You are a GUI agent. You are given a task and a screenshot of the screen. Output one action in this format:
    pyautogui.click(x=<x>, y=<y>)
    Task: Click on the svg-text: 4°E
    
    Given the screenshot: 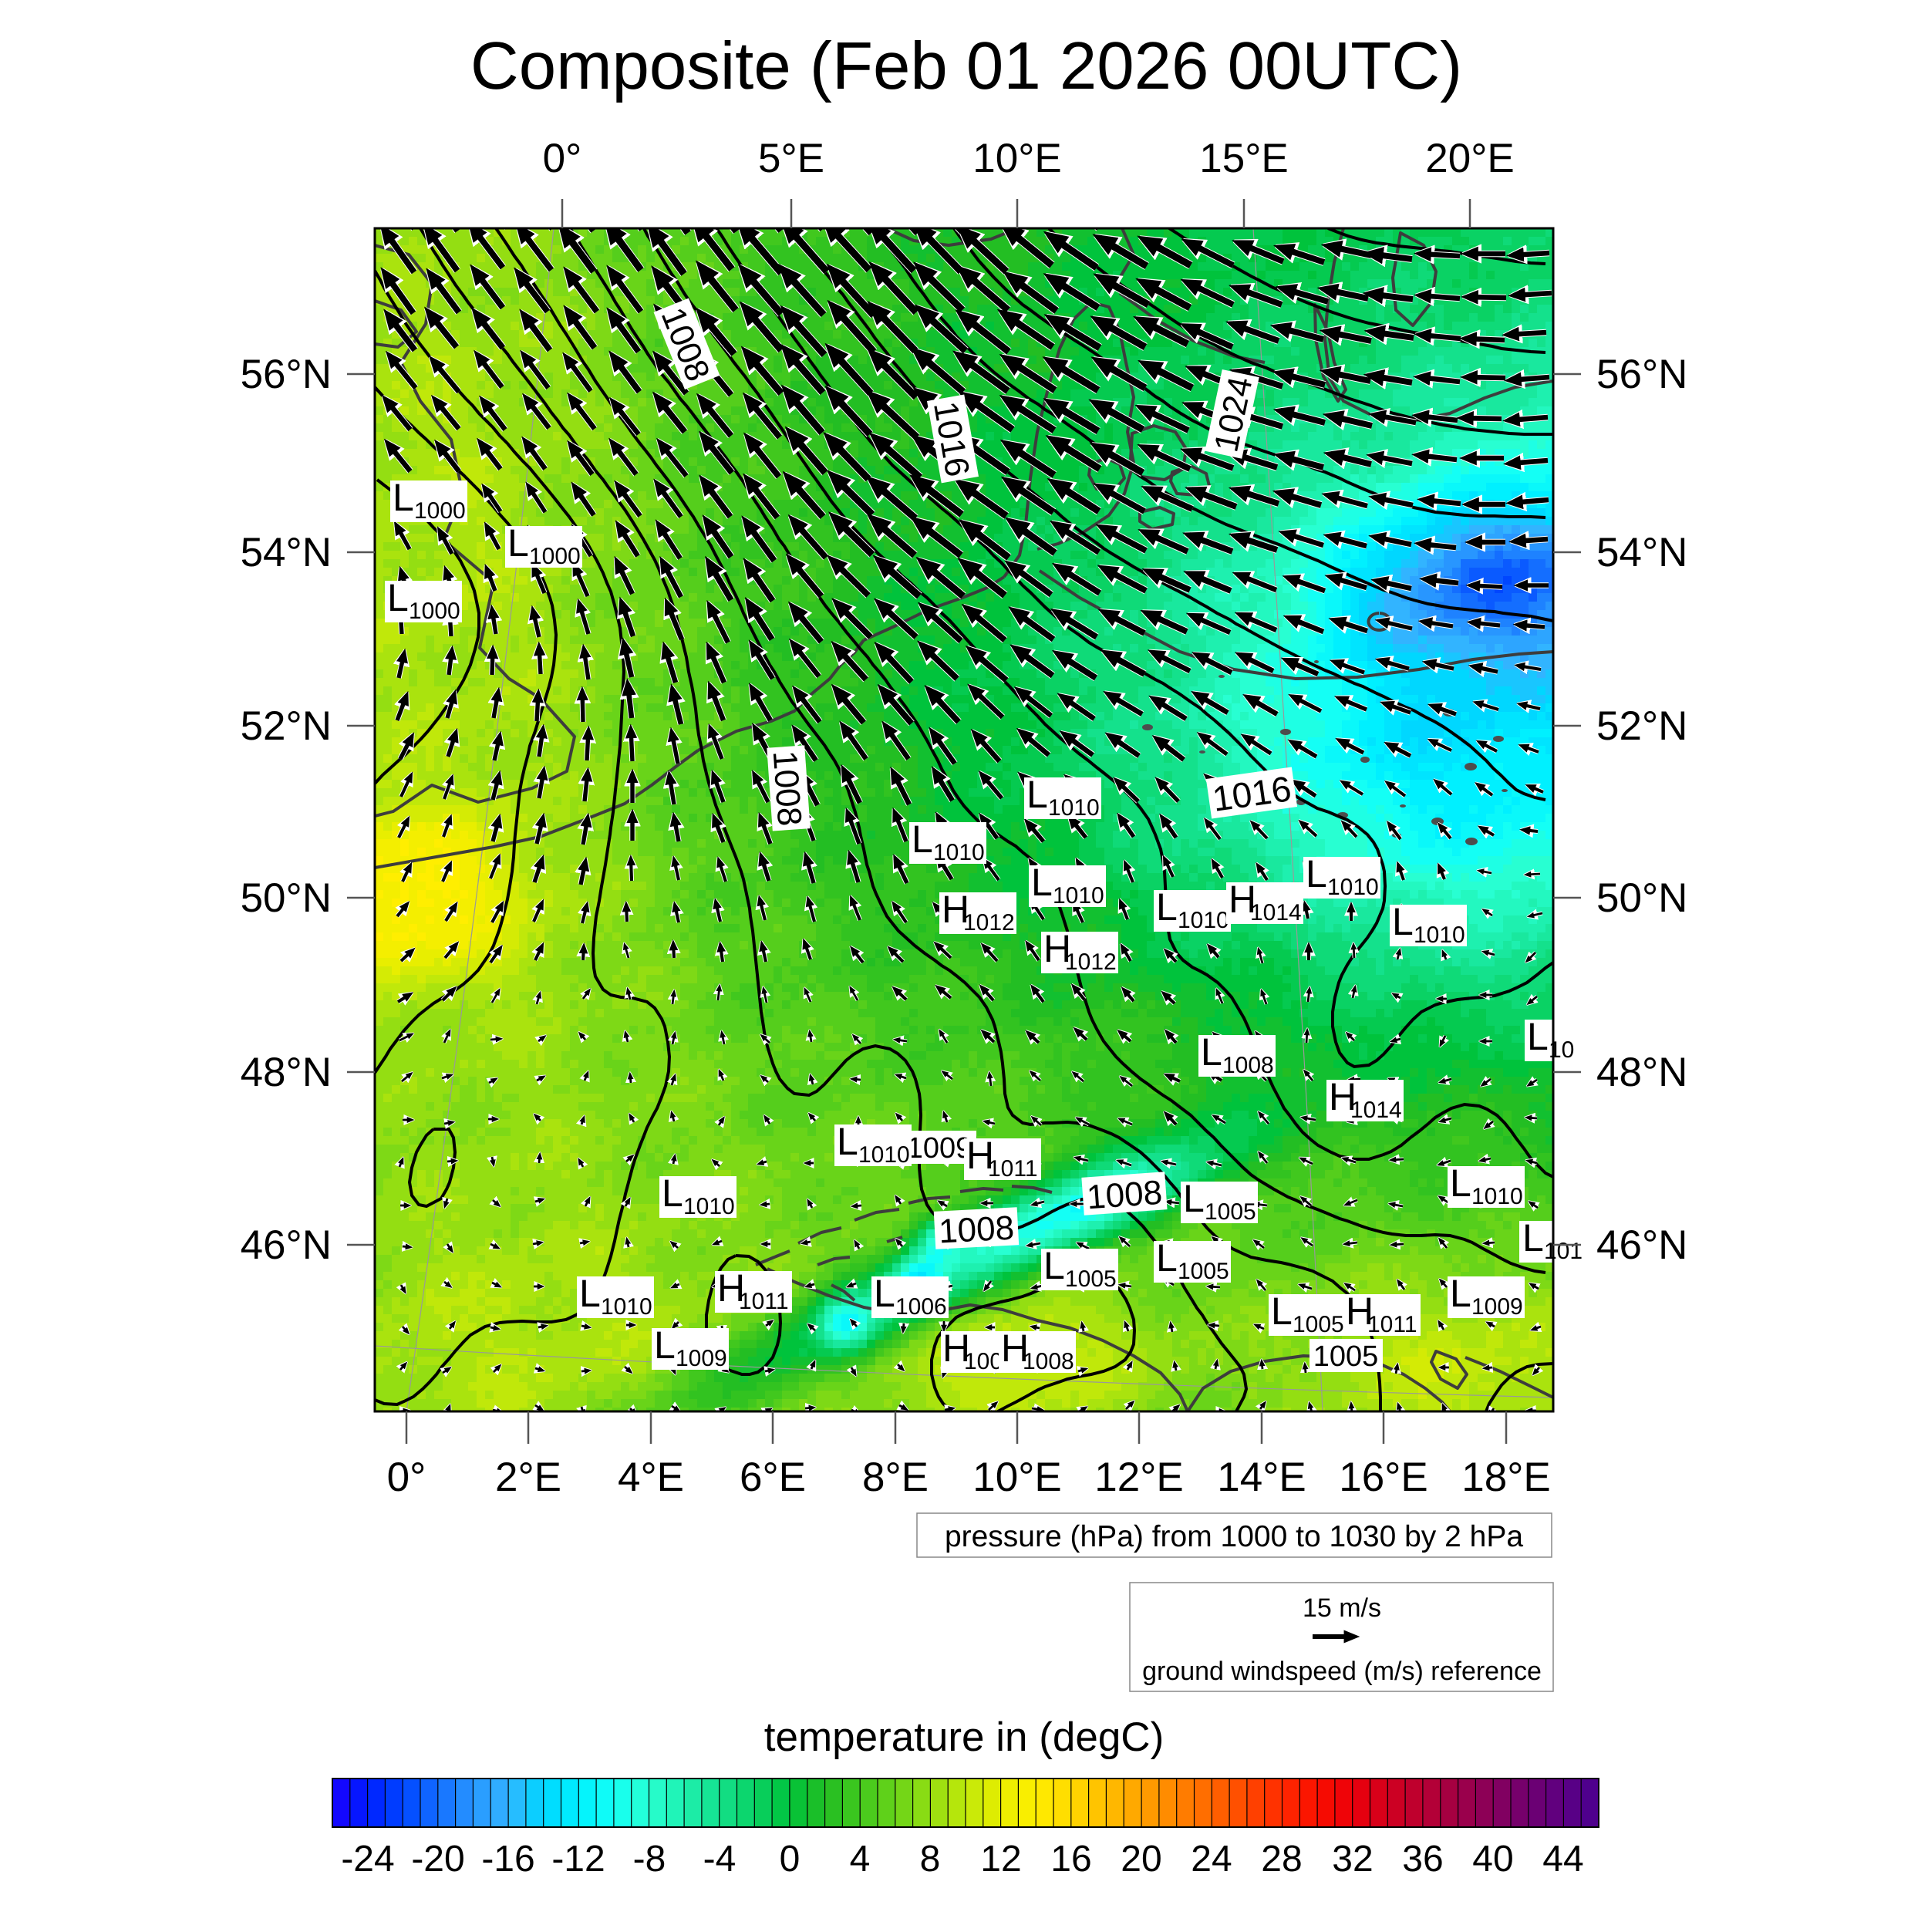 What is the action you would take?
    pyautogui.click(x=651, y=1477)
    